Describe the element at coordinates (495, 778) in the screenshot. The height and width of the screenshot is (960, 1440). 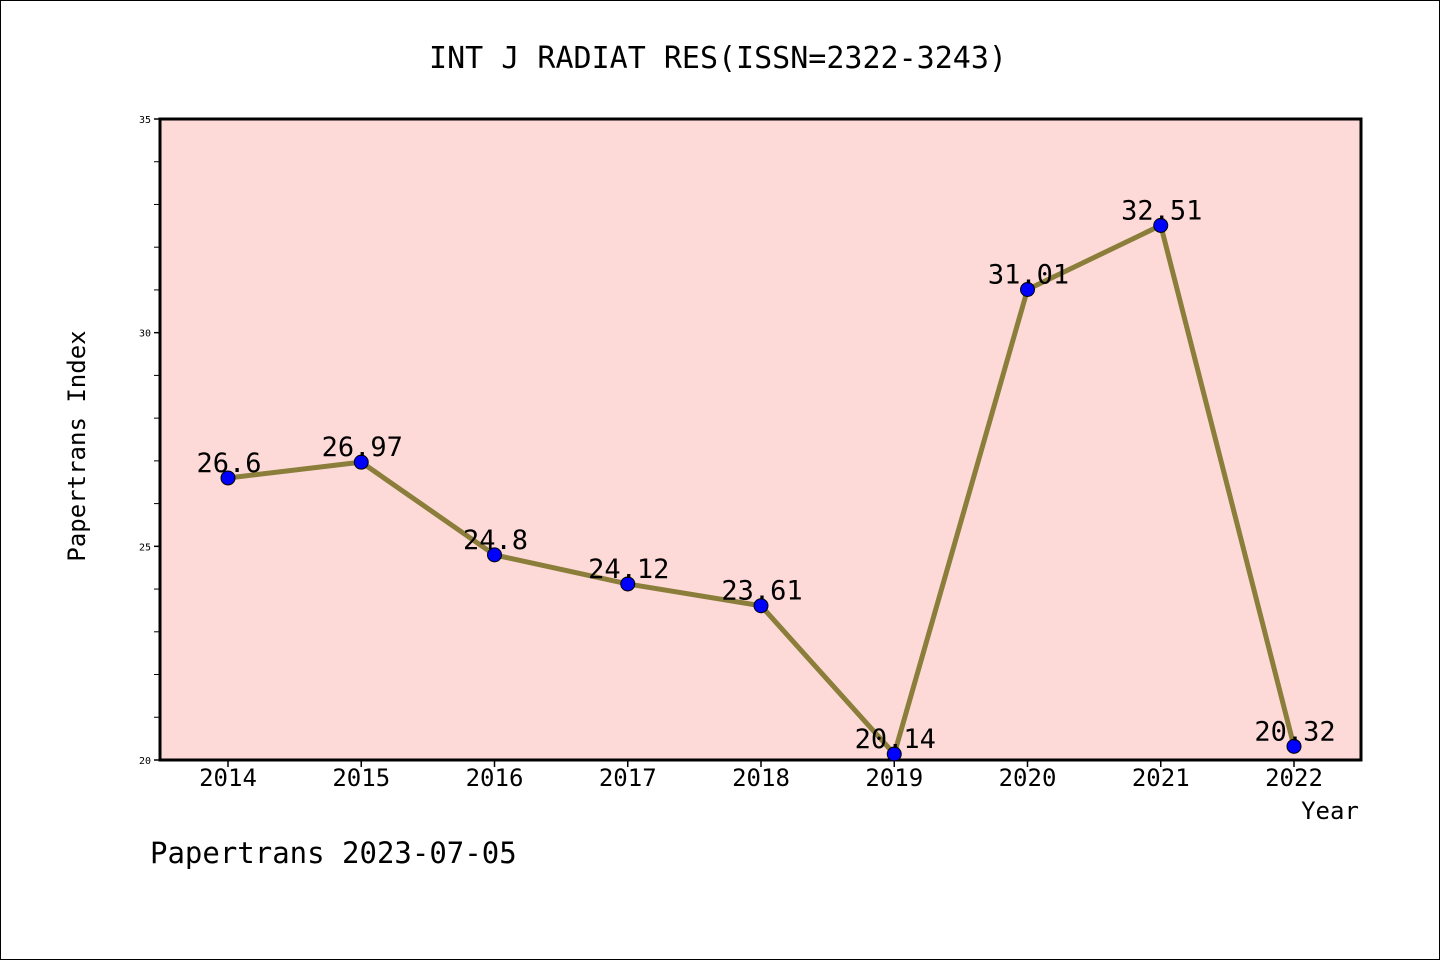
I see `x-tick-label: 2016` at that location.